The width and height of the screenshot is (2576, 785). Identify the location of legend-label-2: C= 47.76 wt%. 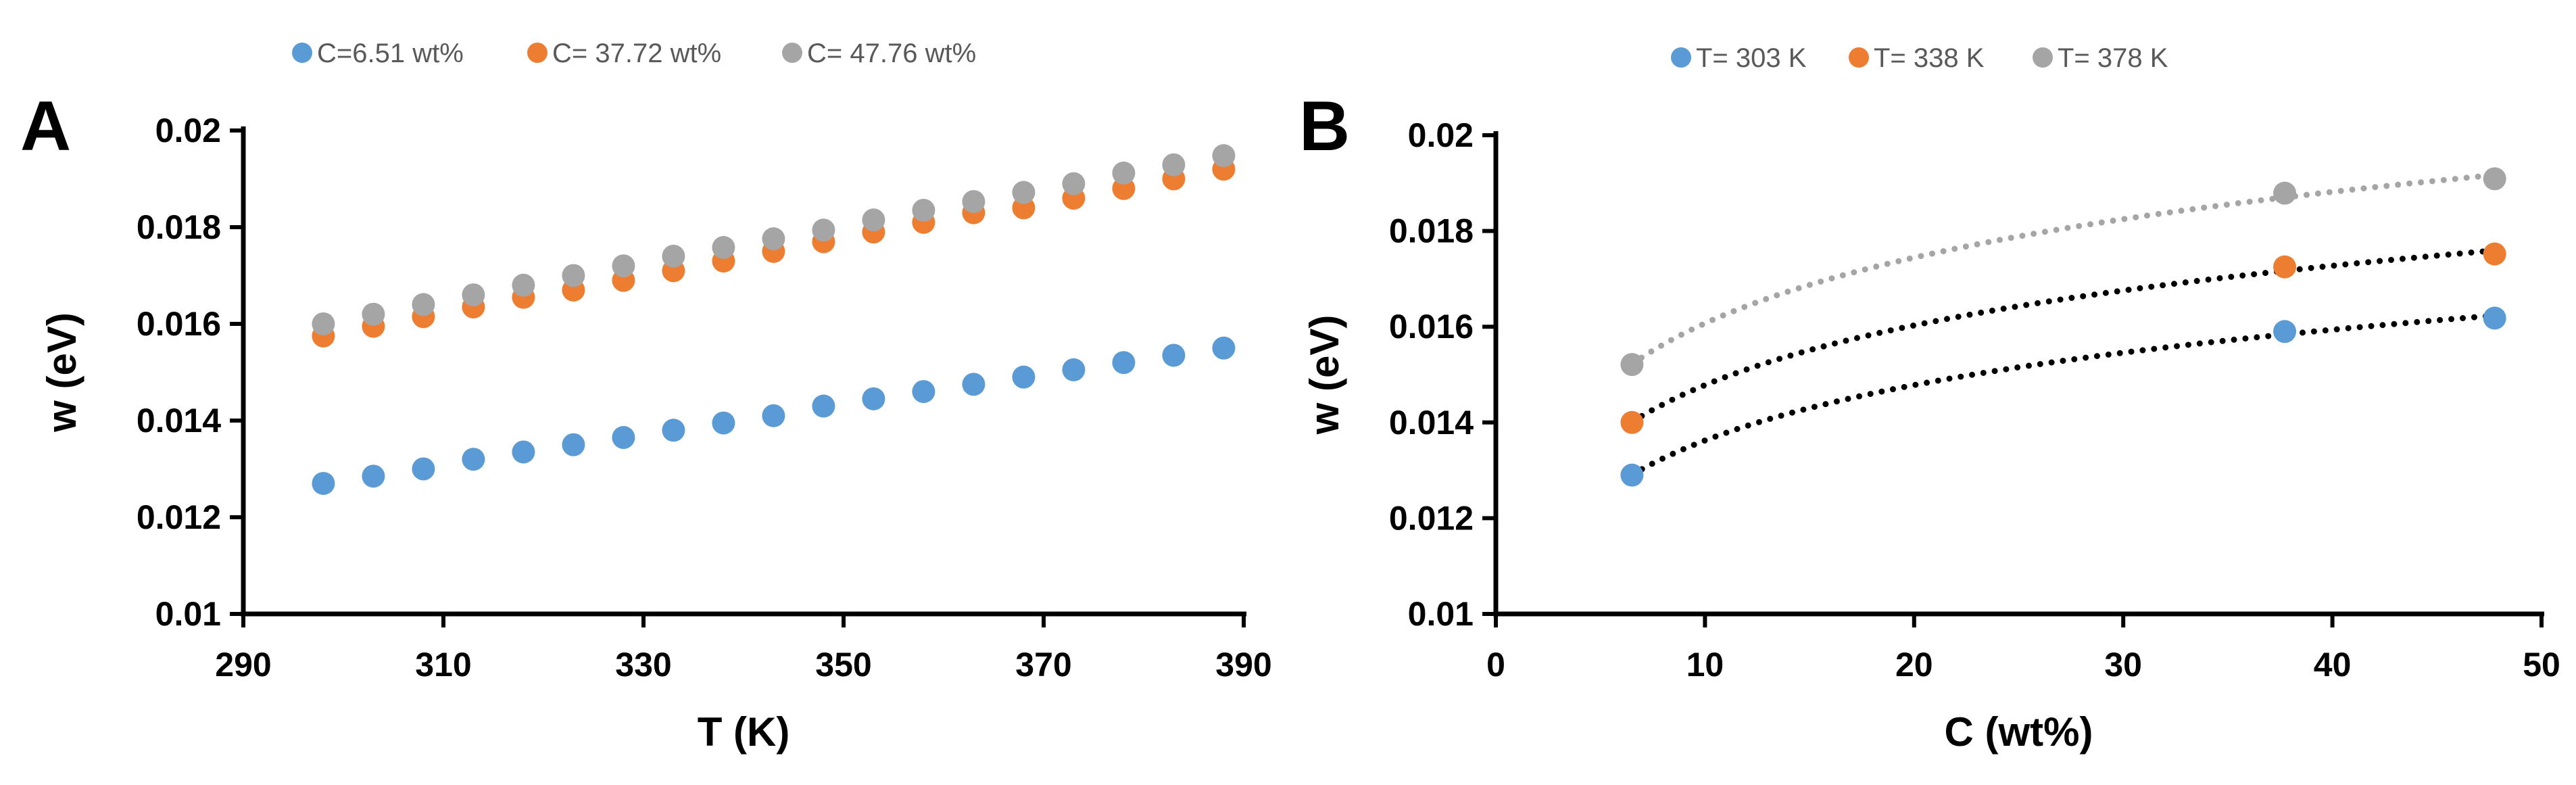
(891, 53).